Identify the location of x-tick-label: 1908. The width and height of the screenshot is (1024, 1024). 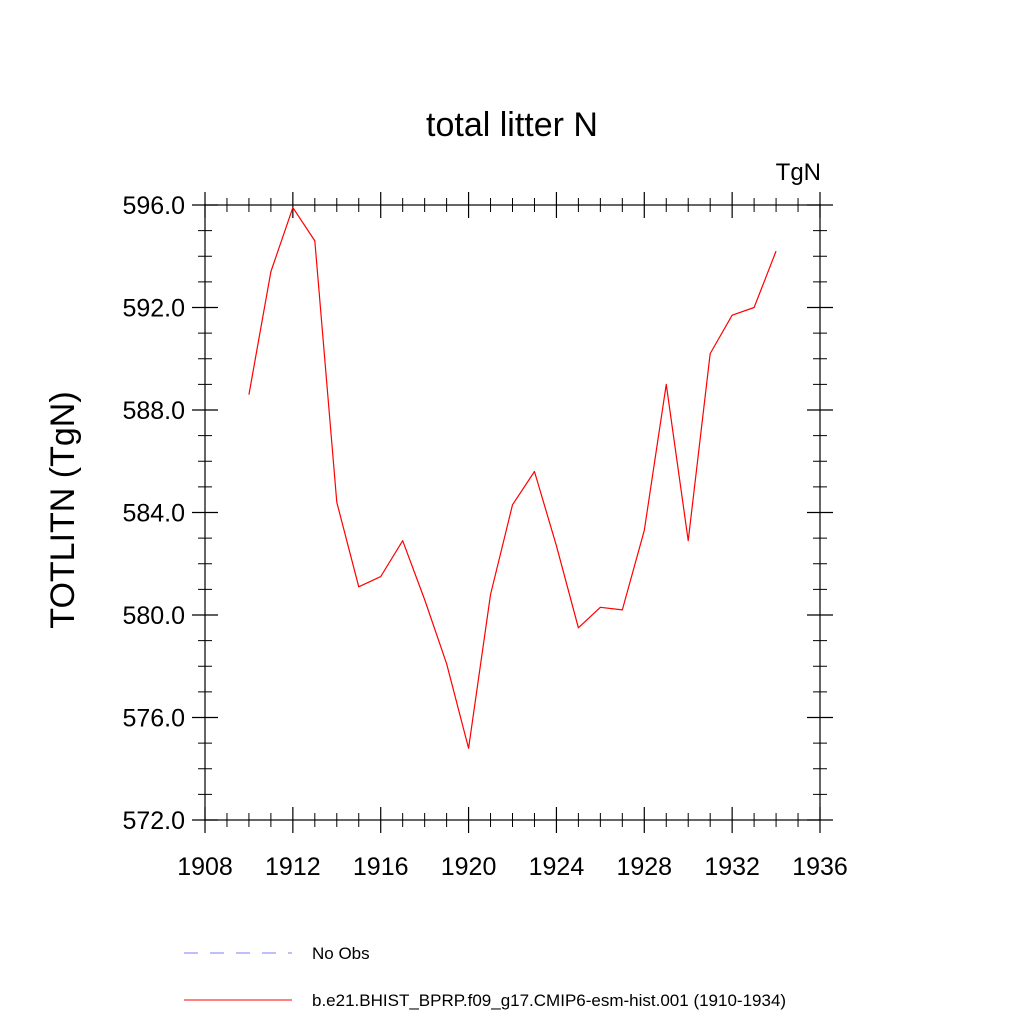
(205, 867).